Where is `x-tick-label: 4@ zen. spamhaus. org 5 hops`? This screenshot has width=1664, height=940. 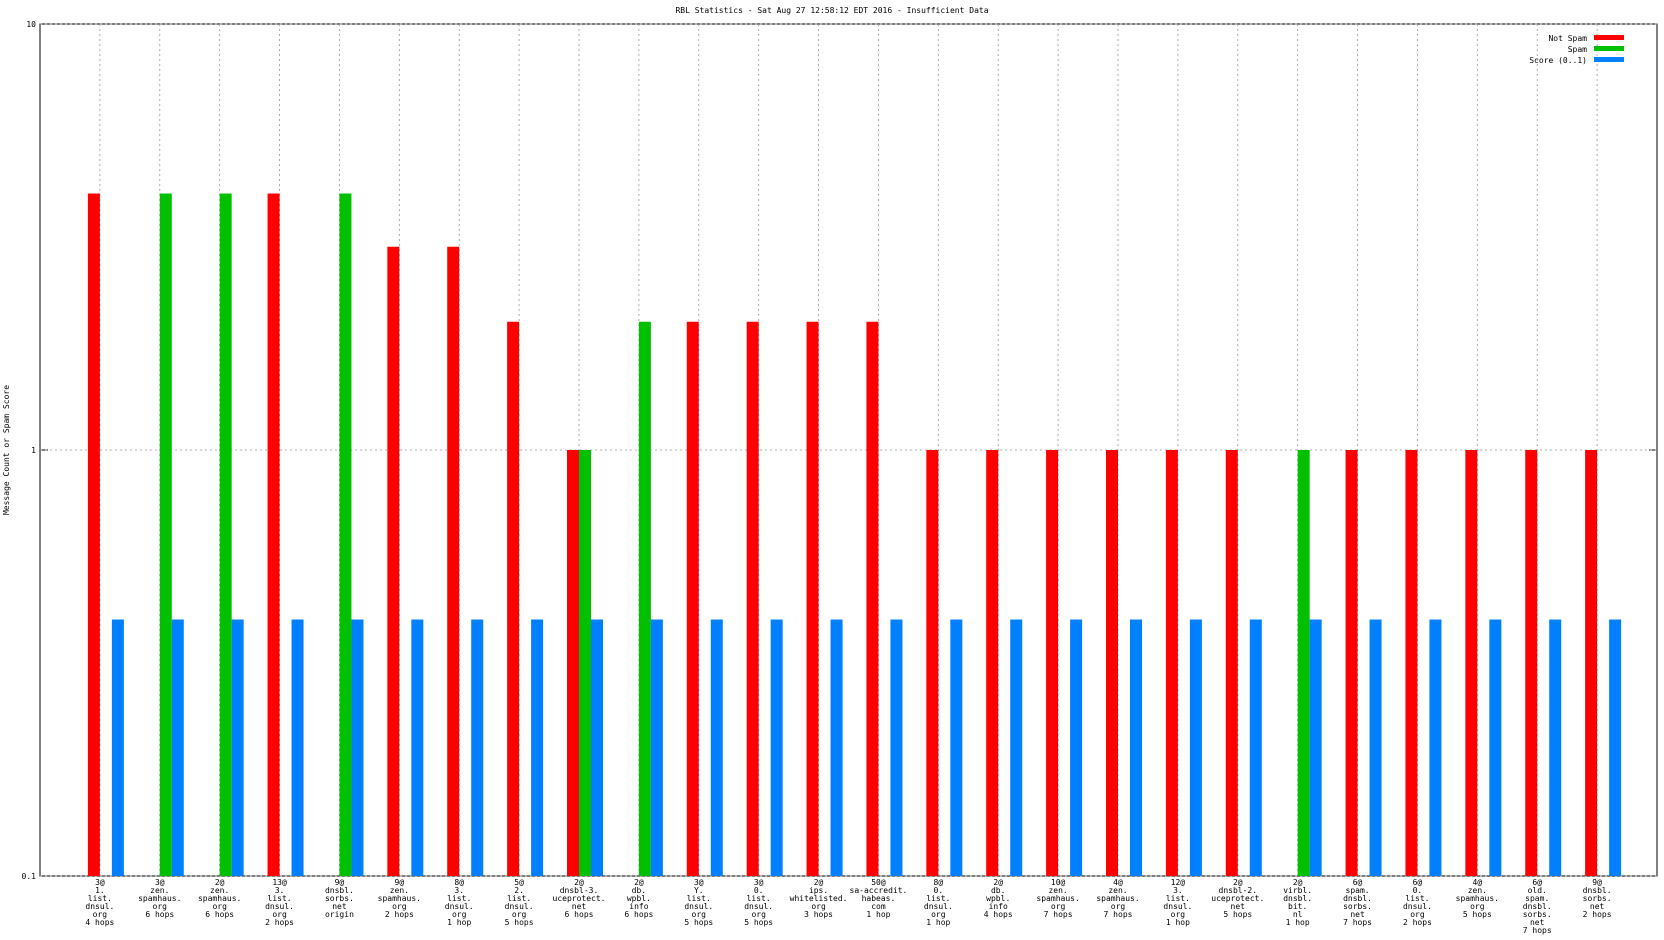
x-tick-label: 4@ zen. spamhaus. org 5 hops is located at coordinates (1477, 898).